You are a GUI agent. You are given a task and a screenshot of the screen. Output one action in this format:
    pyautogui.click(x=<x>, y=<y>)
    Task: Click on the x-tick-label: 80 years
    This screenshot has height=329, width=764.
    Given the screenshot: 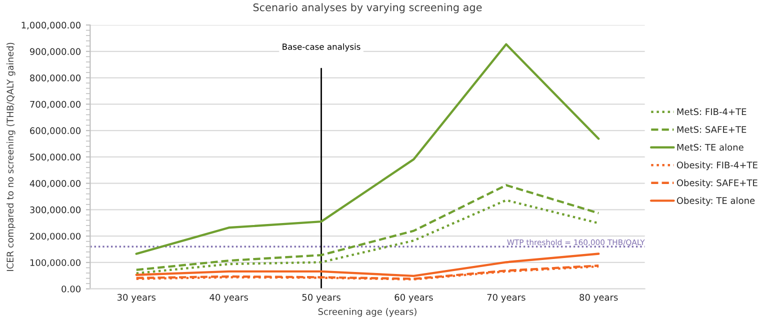 What is the action you would take?
    pyautogui.click(x=599, y=298)
    